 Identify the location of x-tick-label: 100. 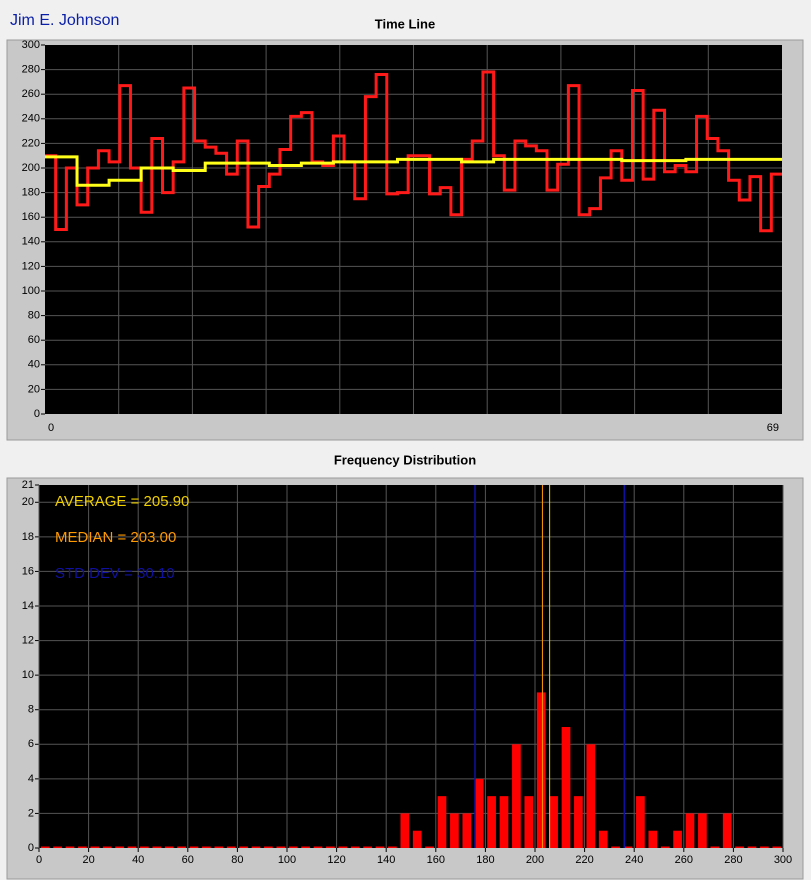
(287, 860).